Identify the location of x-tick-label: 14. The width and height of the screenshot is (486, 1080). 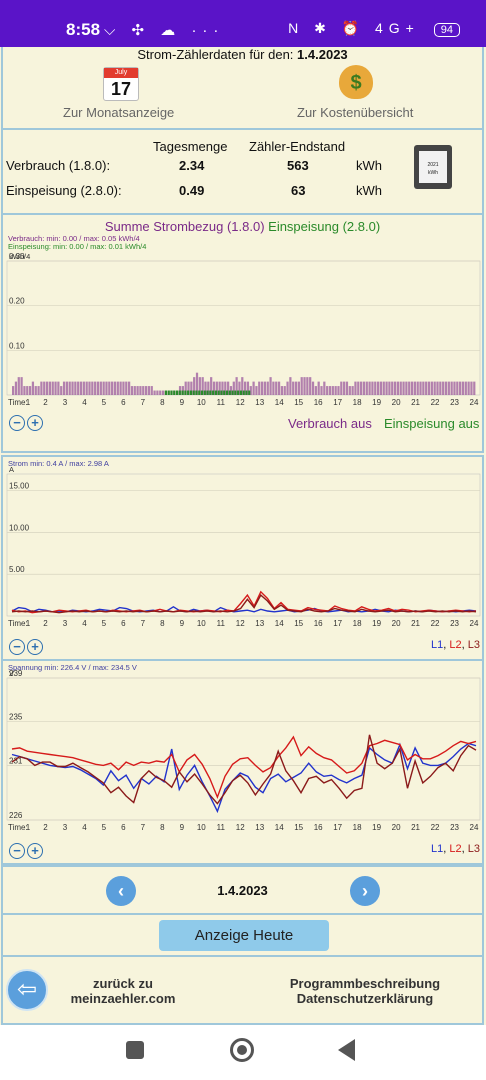
(279, 402).